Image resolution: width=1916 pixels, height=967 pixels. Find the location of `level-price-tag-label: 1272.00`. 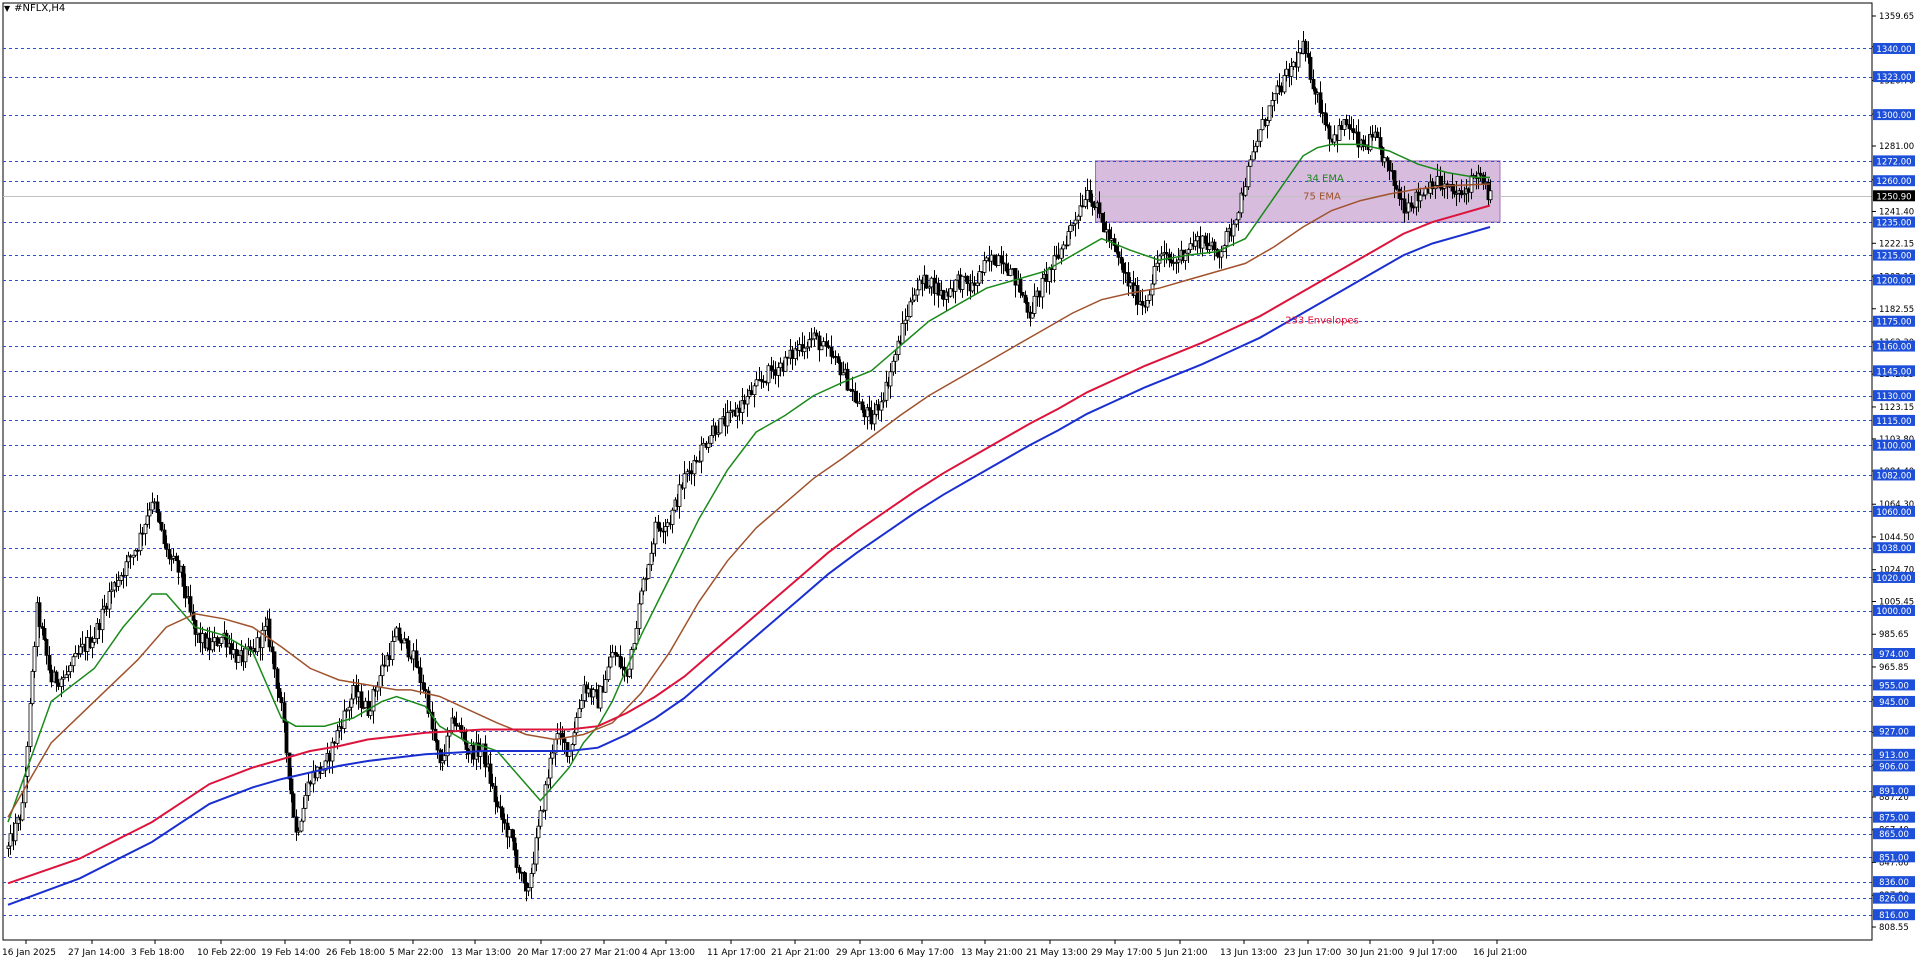

level-price-tag-label: 1272.00 is located at coordinates (1893, 162).